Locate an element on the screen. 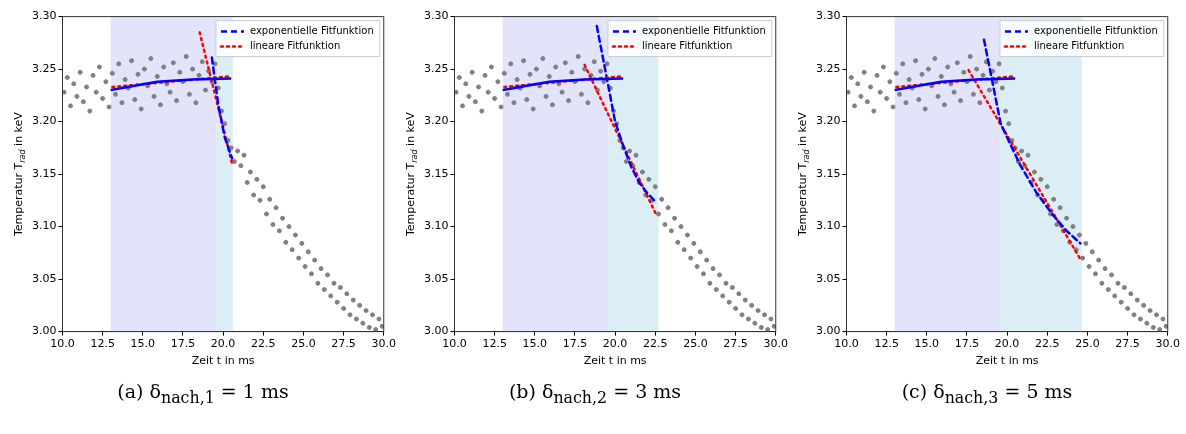 Image resolution: width=1186 pixels, height=434 pixels. text: (b) δ$_{nach,2}$ = 3 ms is located at coordinates (595, 393).